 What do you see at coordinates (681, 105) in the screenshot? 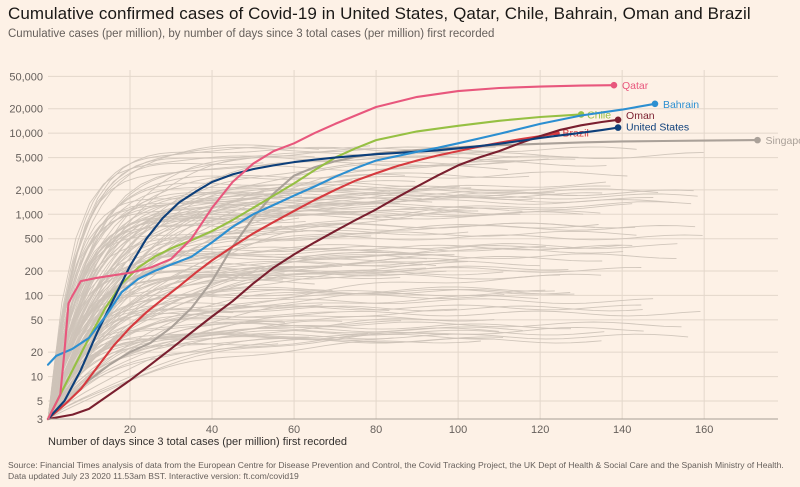
I see `series-label-bahrain: Bahrain` at bounding box center [681, 105].